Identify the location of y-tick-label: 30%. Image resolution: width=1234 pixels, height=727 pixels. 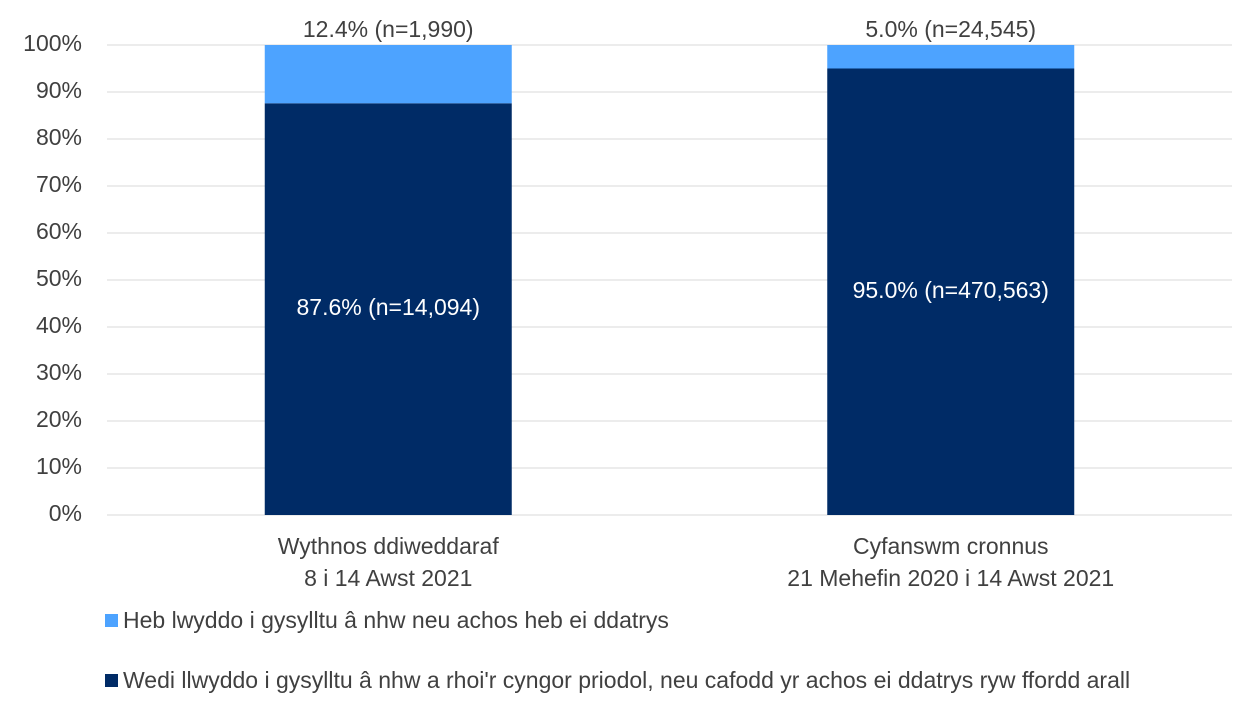
(59, 372).